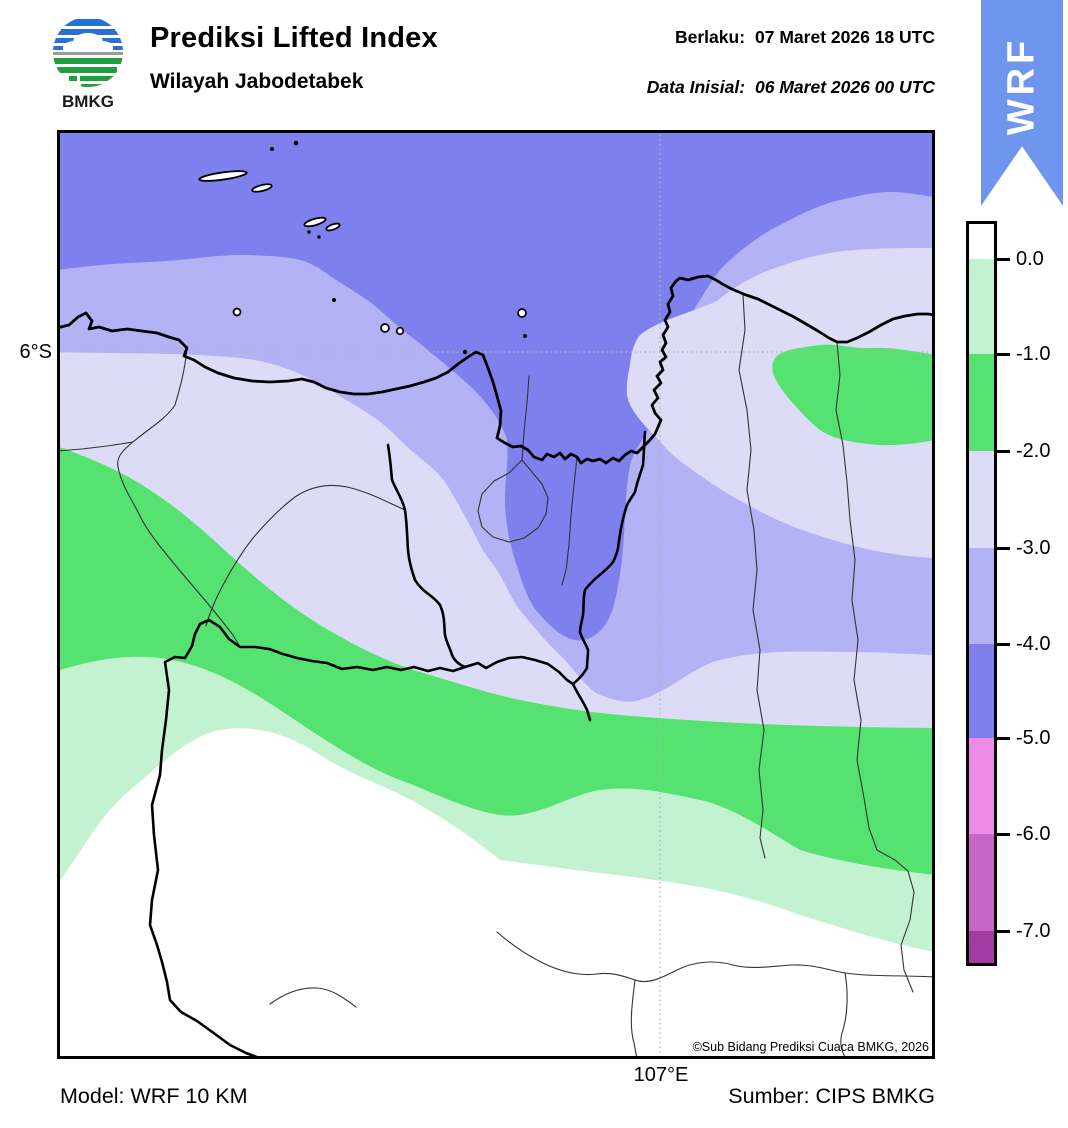 The width and height of the screenshot is (1068, 1128). Describe the element at coordinates (1033, 354) in the screenshot. I see `colorbar-tick-label: -1.0` at that location.